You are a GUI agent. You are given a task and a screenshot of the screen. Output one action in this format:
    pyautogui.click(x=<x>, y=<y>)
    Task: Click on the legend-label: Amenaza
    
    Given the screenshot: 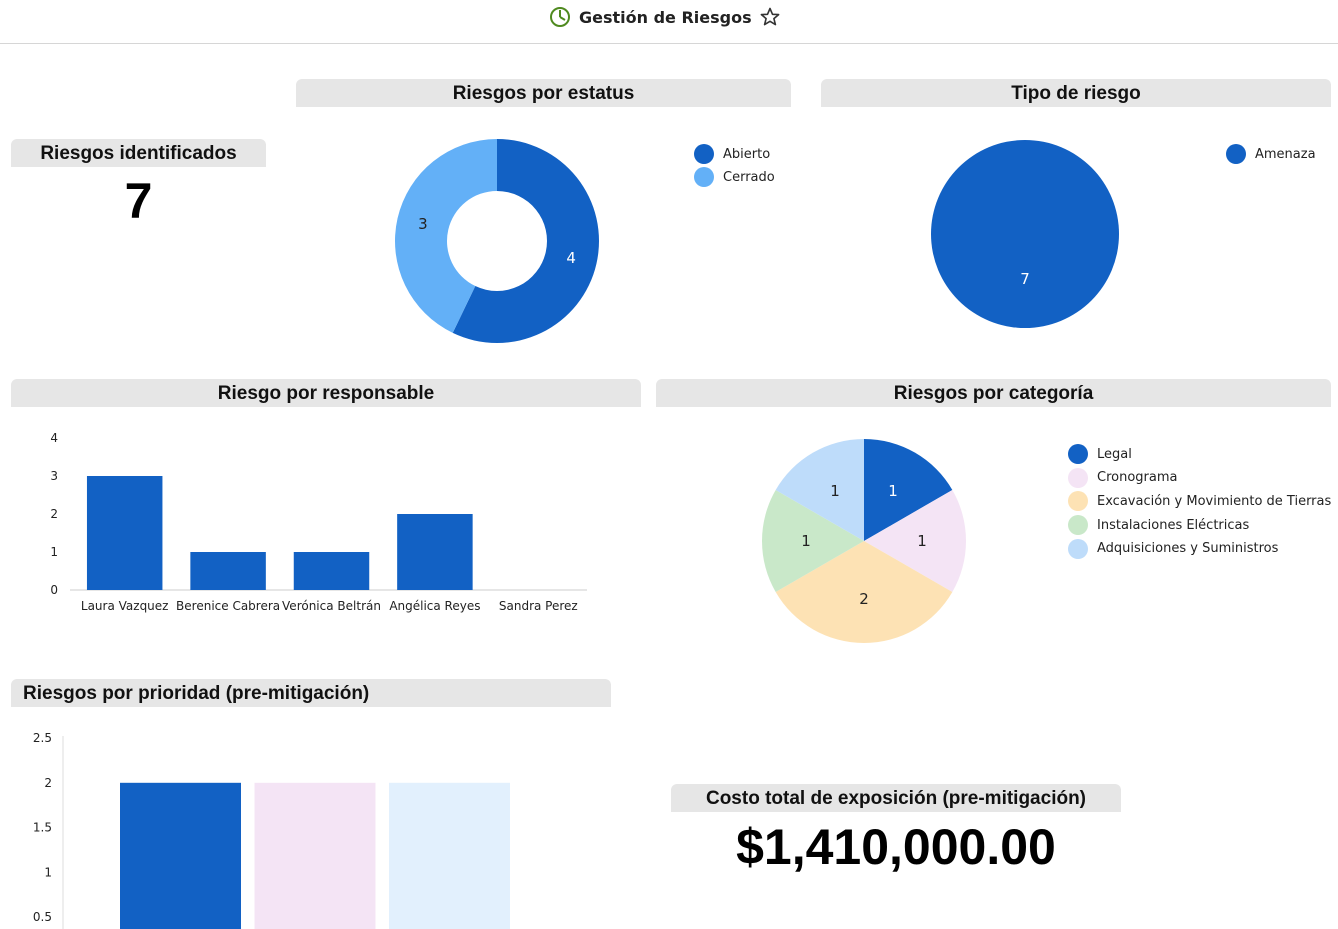 What is the action you would take?
    pyautogui.click(x=1285, y=154)
    